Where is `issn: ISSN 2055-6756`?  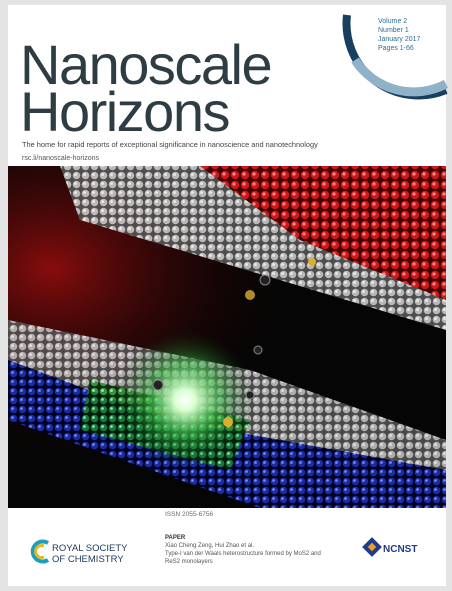
issn: ISSN 2055-6756 is located at coordinates (189, 514).